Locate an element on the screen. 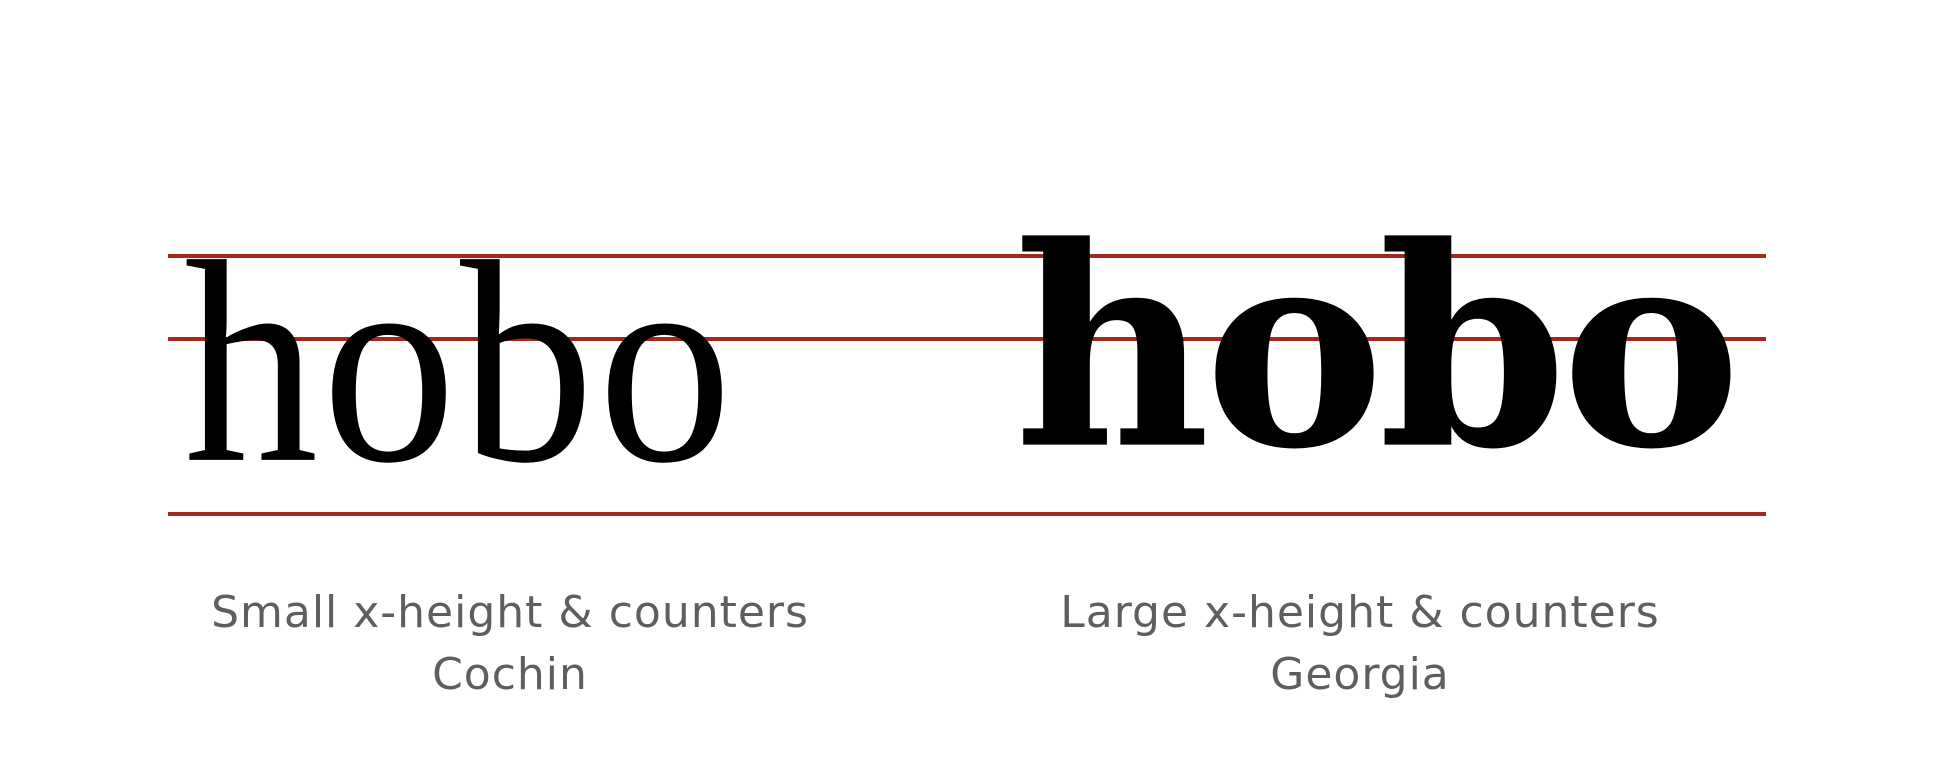 This screenshot has height=782, width=1946. large-x-height-caption-title: Large x-height & counters is located at coordinates (1360, 612).